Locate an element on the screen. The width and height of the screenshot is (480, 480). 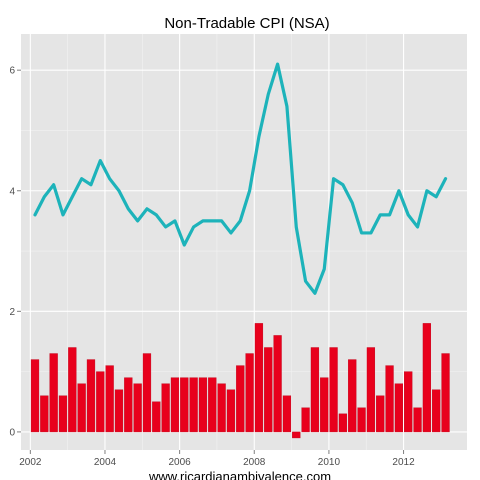
chart-caption: www.ricardianambivalence.com is located at coordinates (239, 474).